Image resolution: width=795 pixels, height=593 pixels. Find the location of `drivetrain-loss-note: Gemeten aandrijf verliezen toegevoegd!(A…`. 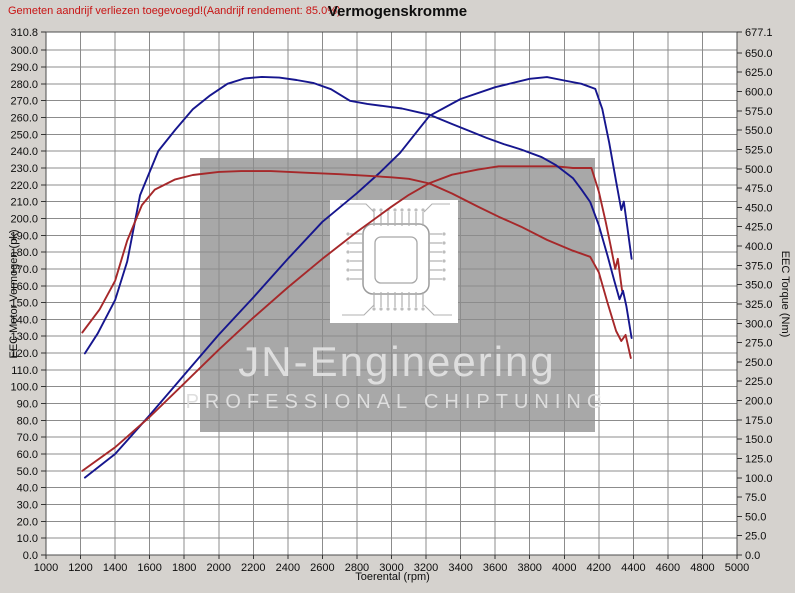

drivetrain-loss-note: Gemeten aandrijf verliezen toegevoegd!(A… is located at coordinates (174, 11).